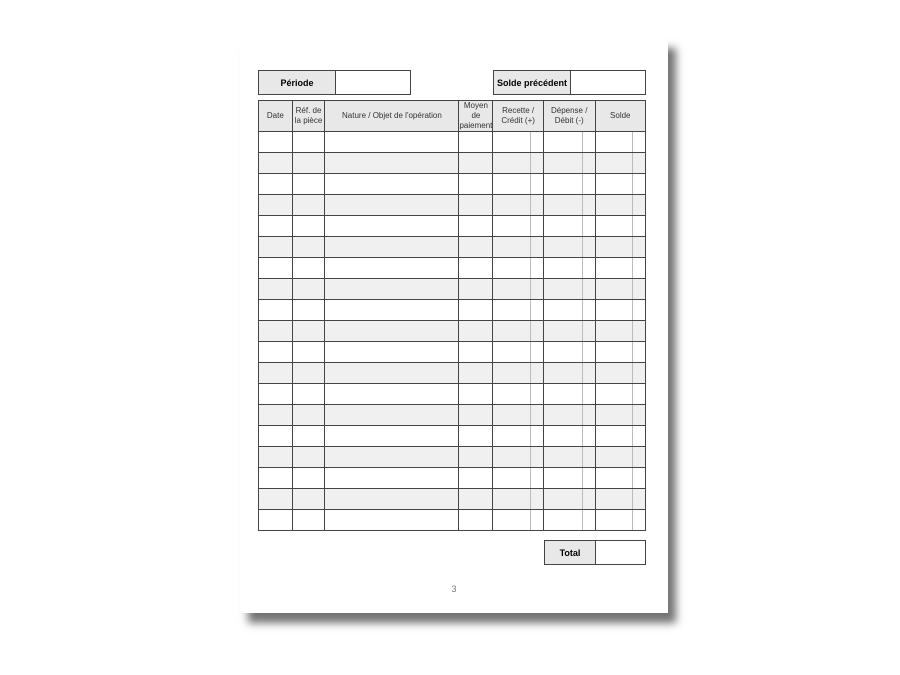 The width and height of the screenshot is (900, 675). I want to click on previous-balance-field, so click(608, 82).